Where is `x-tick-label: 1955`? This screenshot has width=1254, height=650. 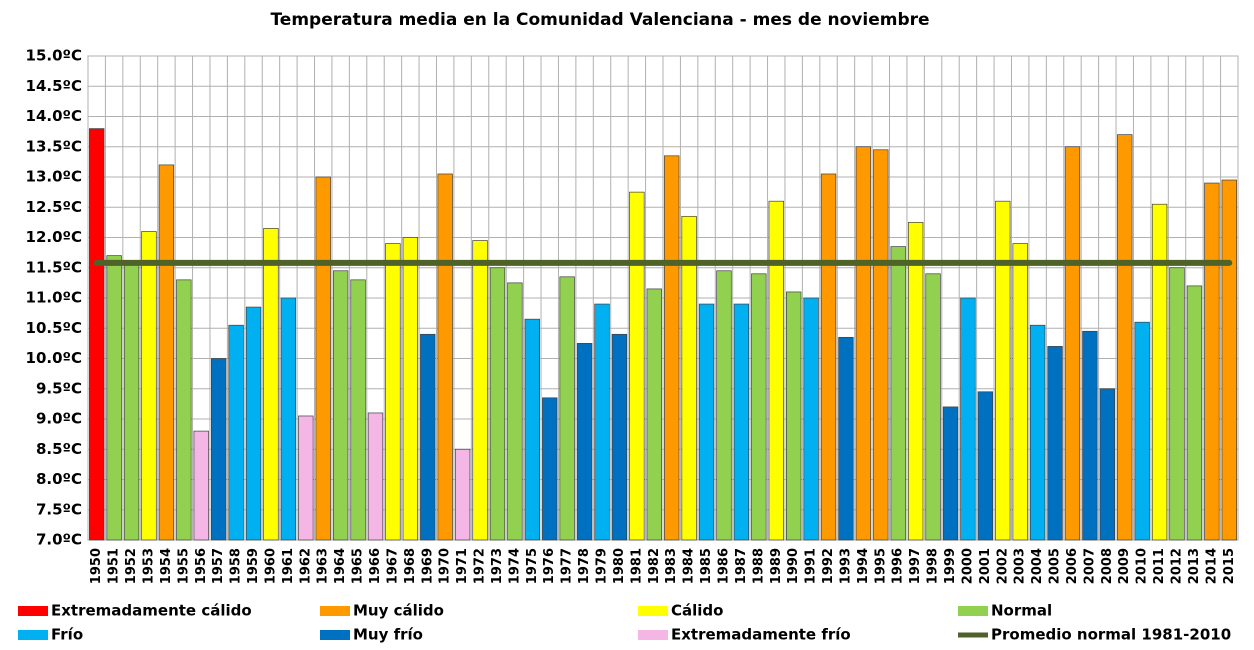 x-tick-label: 1955 is located at coordinates (183, 566).